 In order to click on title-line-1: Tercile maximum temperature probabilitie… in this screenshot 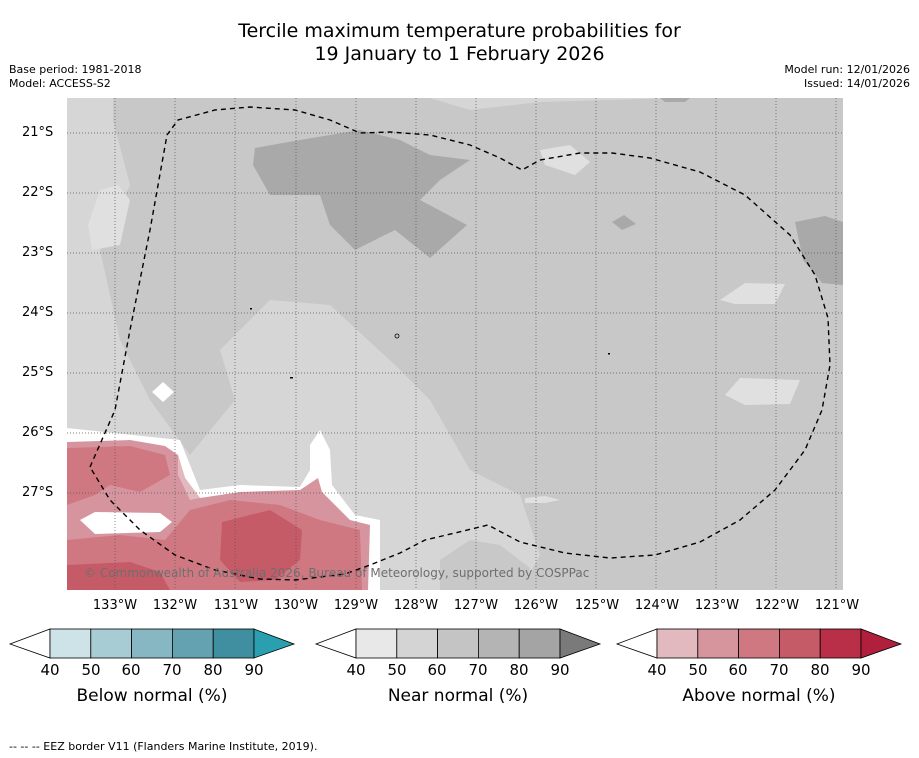, I will do `click(459, 31)`.